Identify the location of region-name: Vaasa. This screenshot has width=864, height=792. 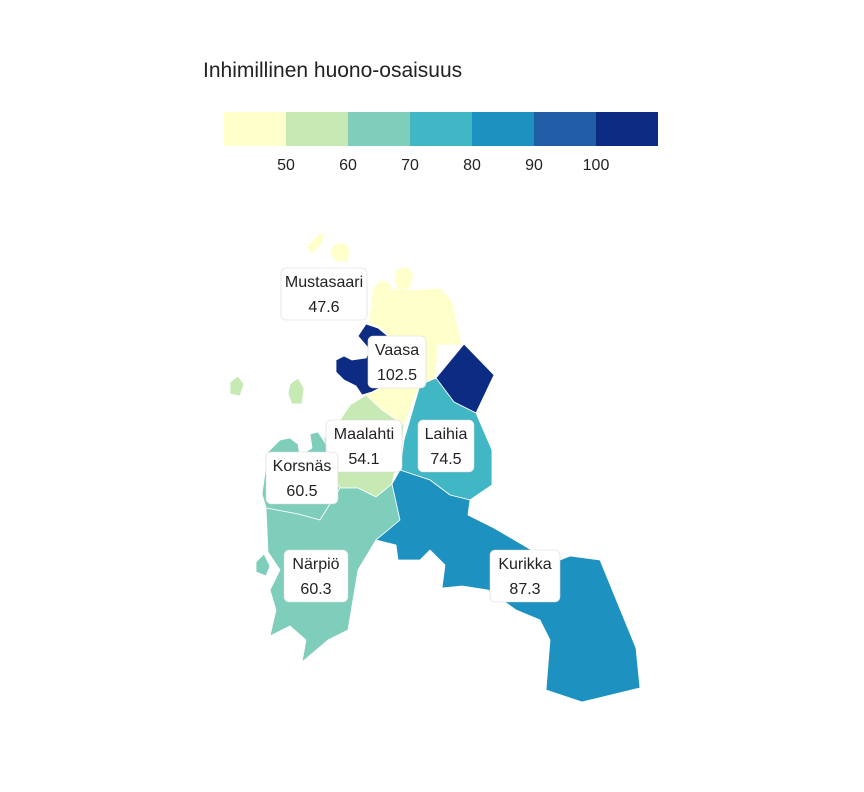
(397, 350).